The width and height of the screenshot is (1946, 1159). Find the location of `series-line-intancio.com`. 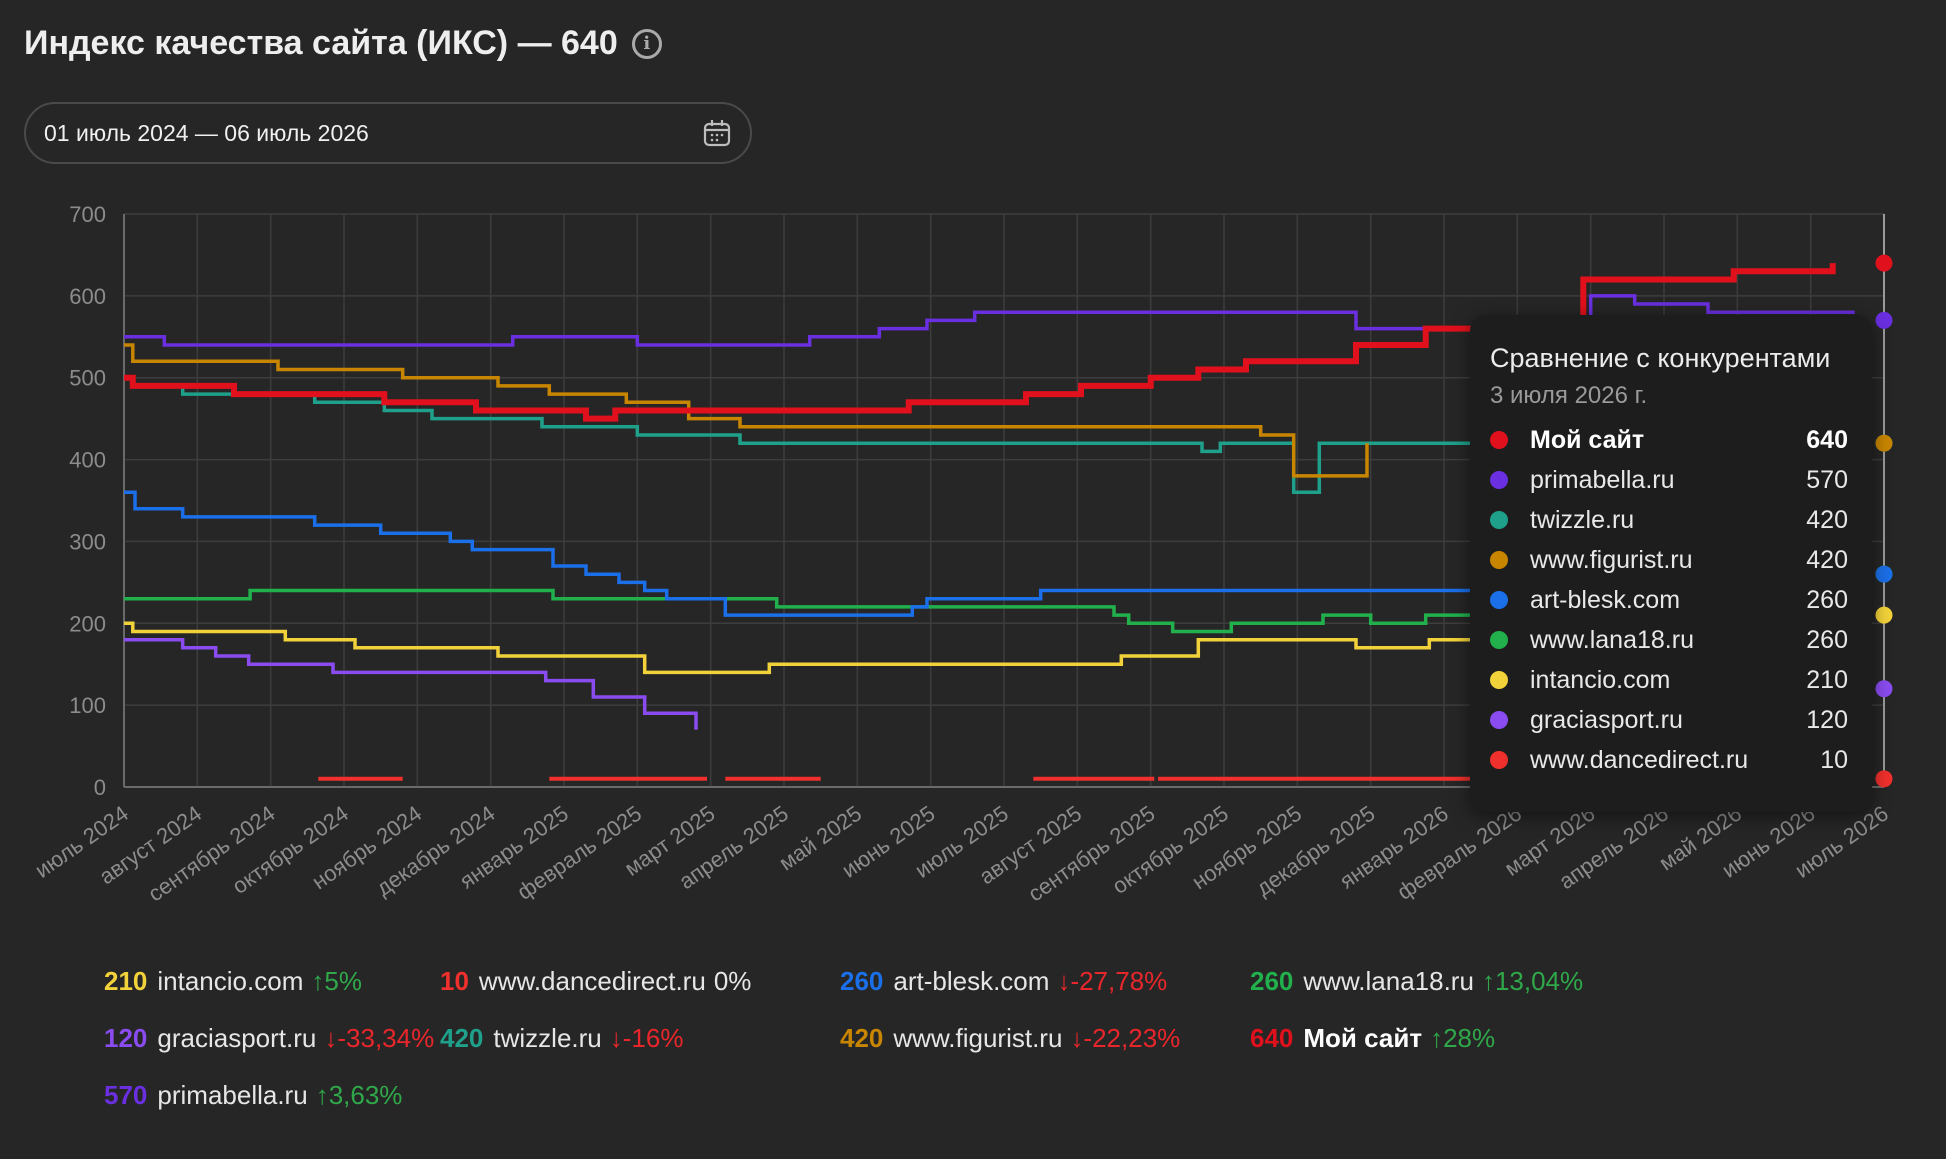

series-line-intancio.com is located at coordinates (806, 648).